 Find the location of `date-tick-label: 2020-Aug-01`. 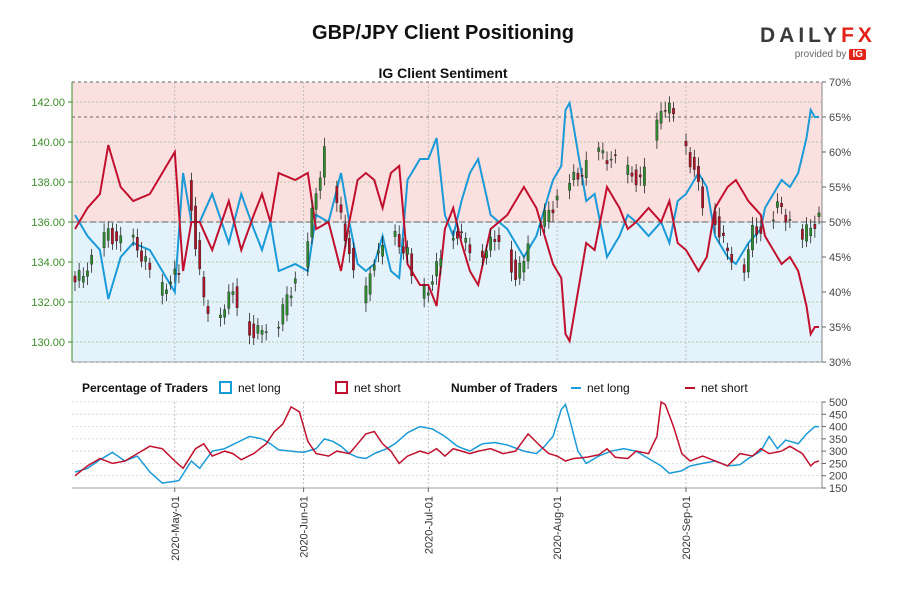

date-tick-label: 2020-Aug-01 is located at coordinates (558, 528).